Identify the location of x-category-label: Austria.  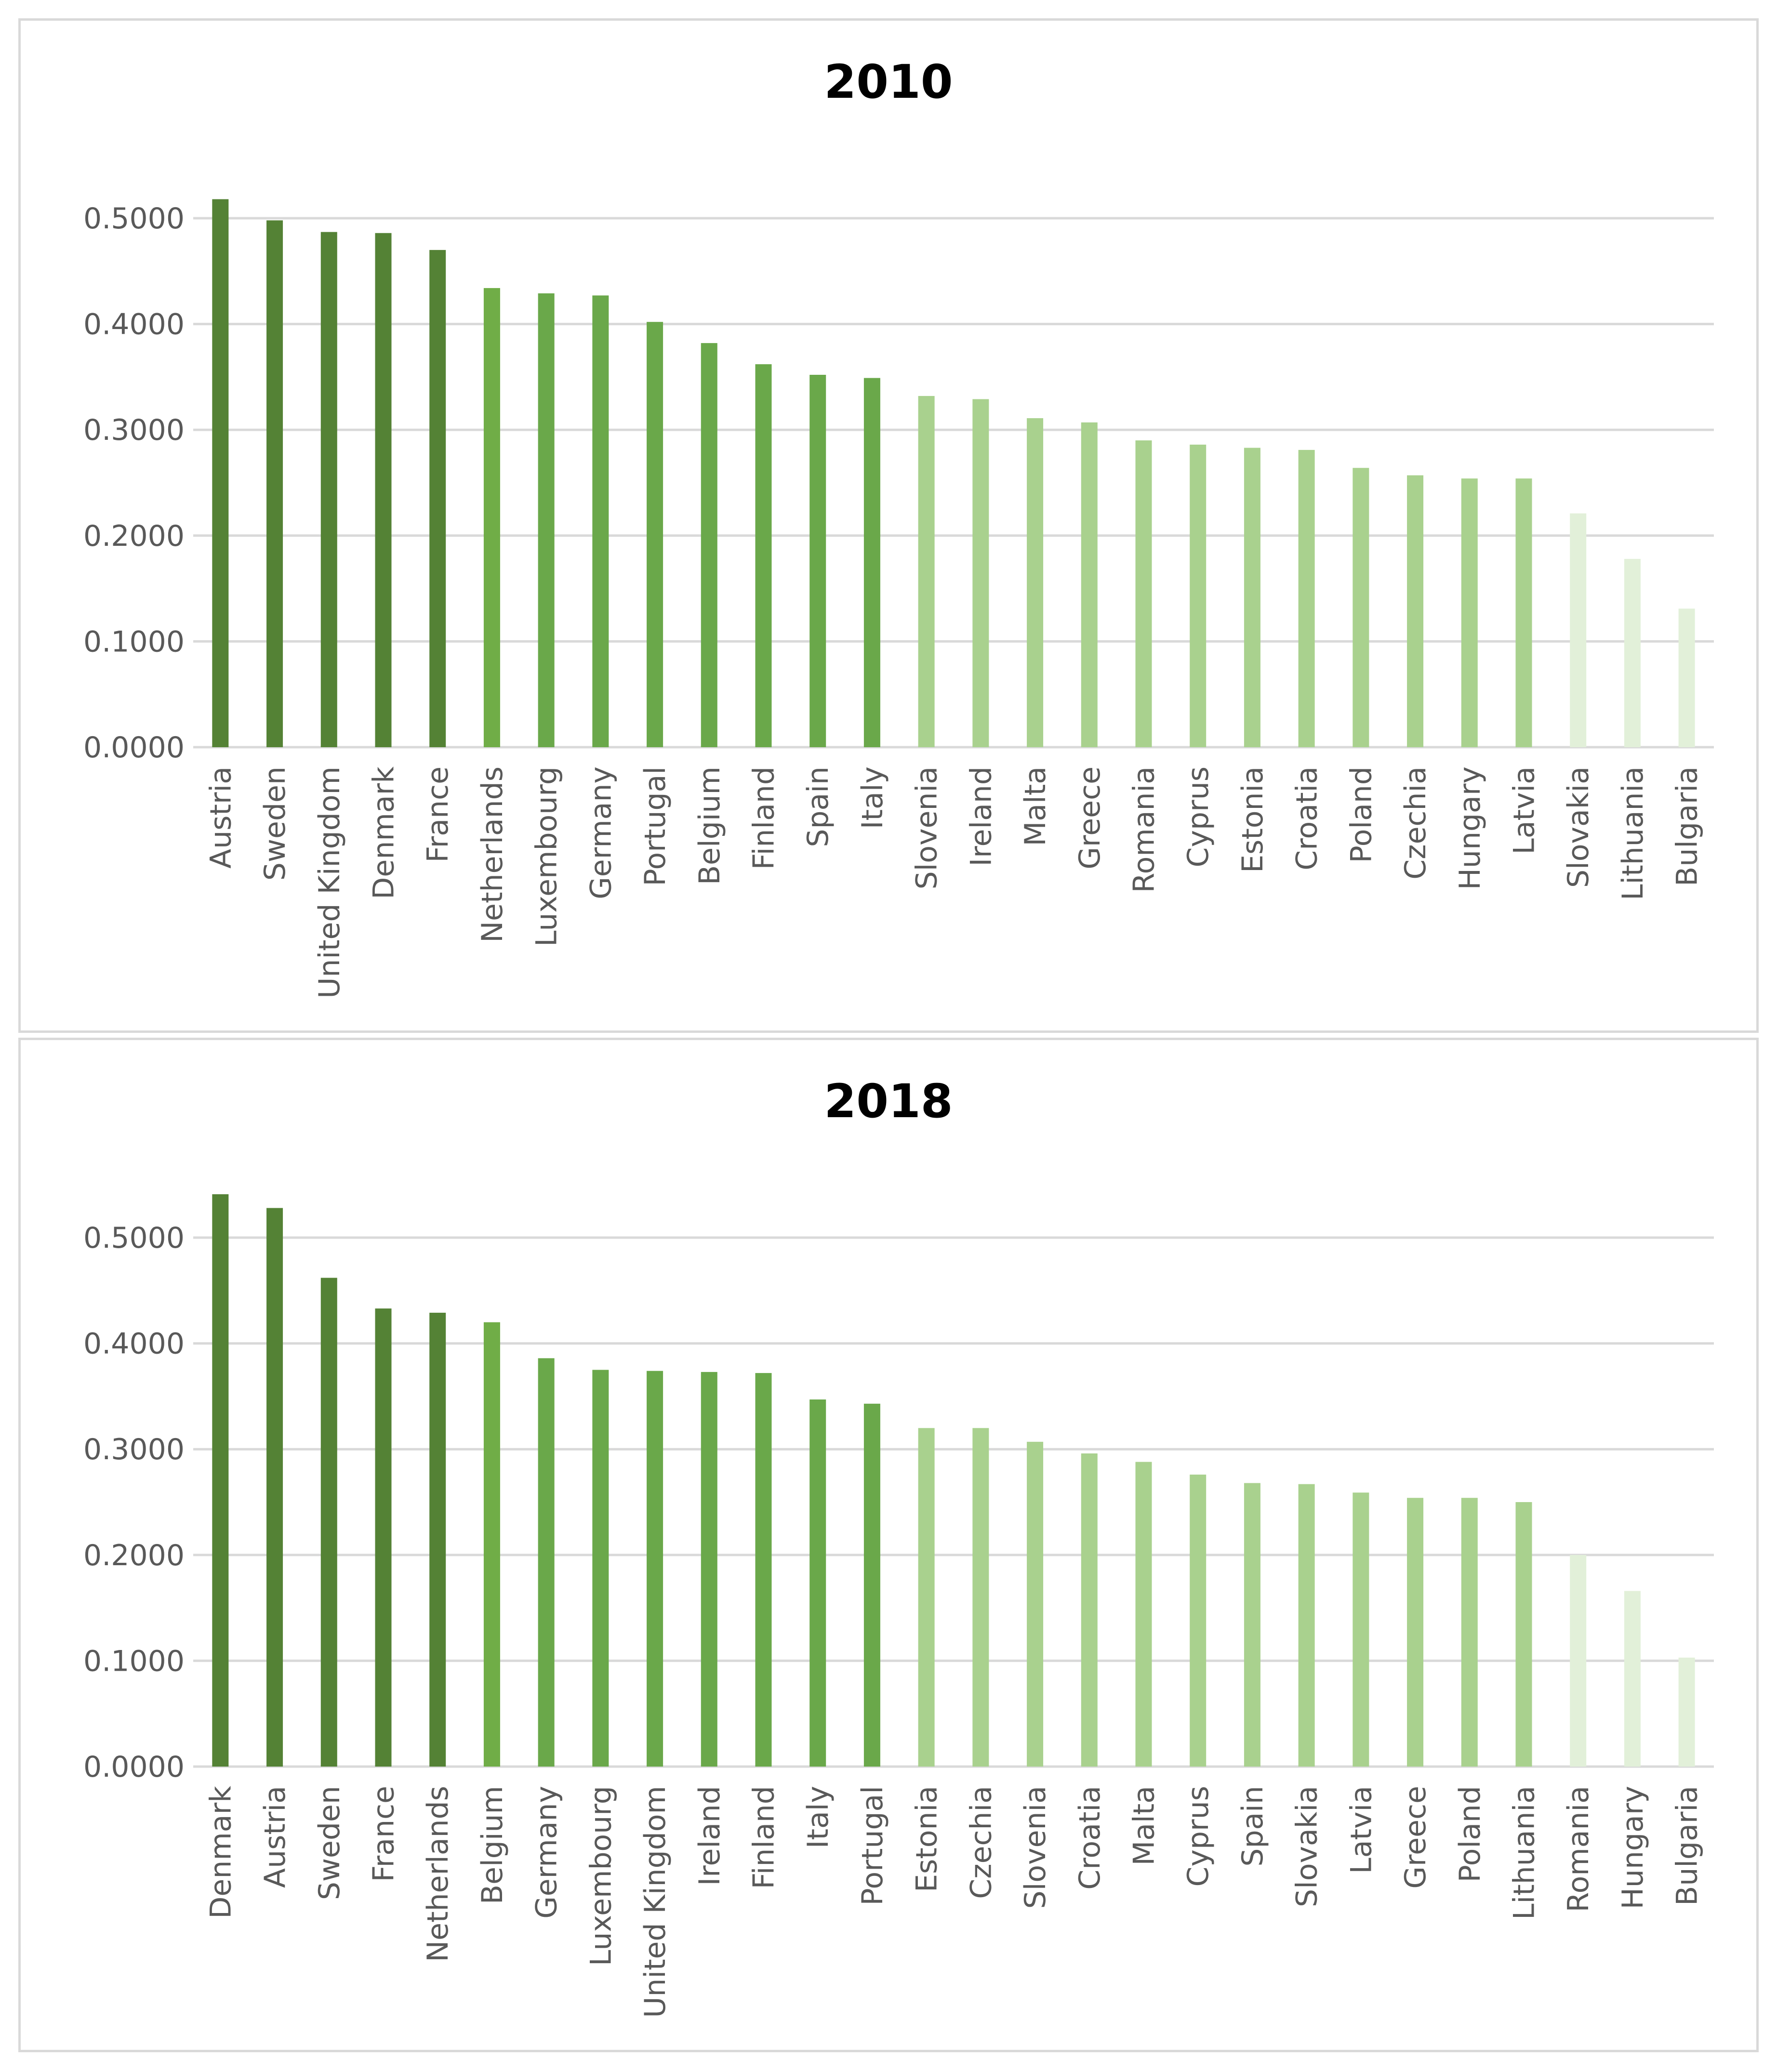
(275, 1837).